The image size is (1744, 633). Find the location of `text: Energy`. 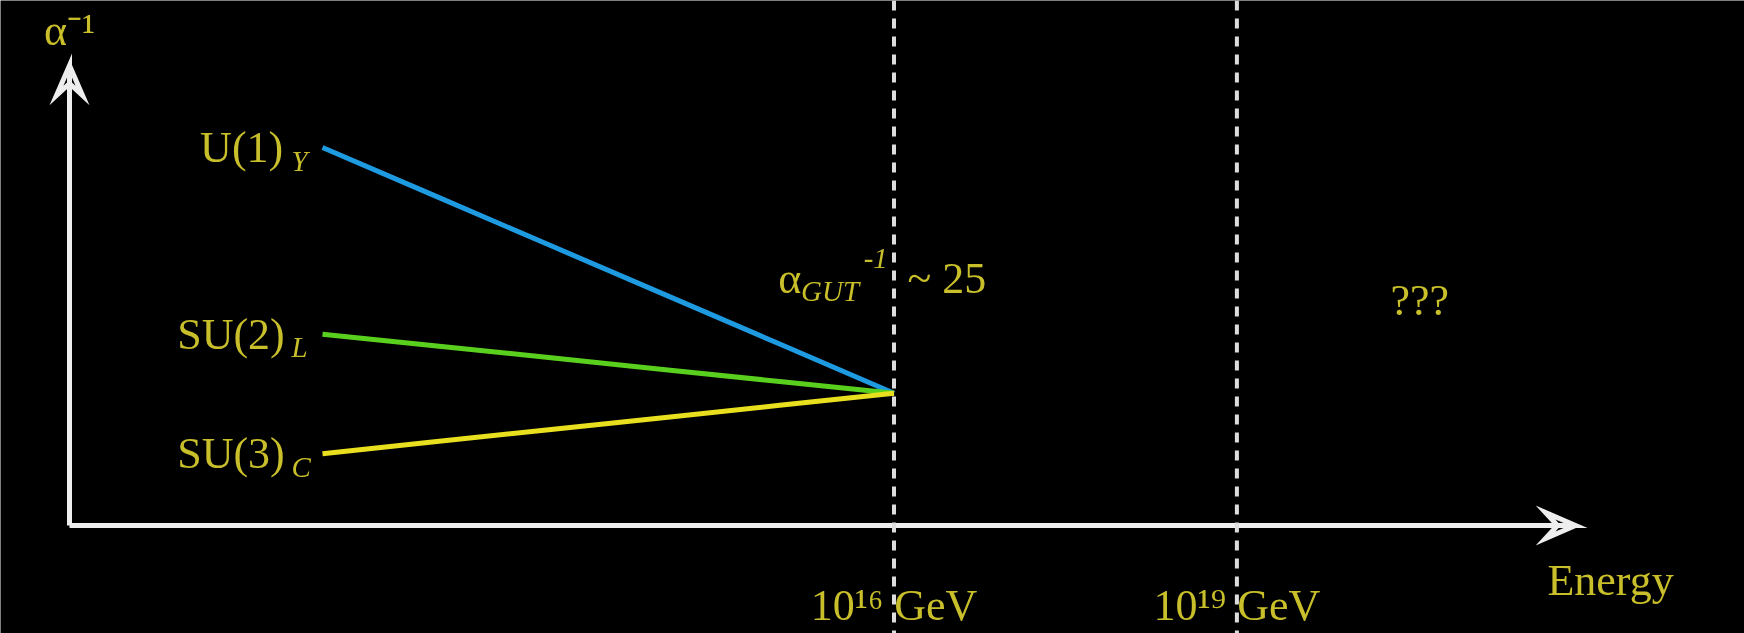

text: Energy is located at coordinates (1610, 580).